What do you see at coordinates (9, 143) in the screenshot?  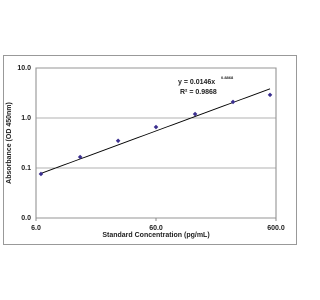 I see `y-axis-title: Absorbance (OD 450nm)` at bounding box center [9, 143].